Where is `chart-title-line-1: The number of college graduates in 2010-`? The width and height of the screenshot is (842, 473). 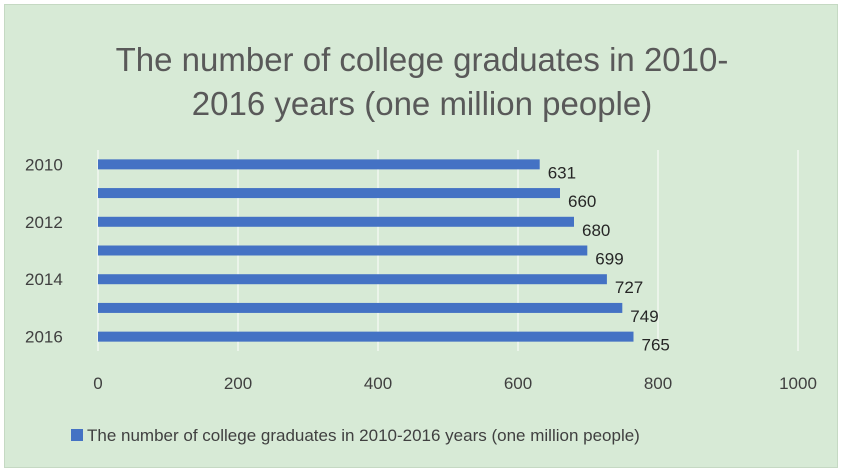 chart-title-line-1: The number of college graduates in 2010- is located at coordinates (422, 59).